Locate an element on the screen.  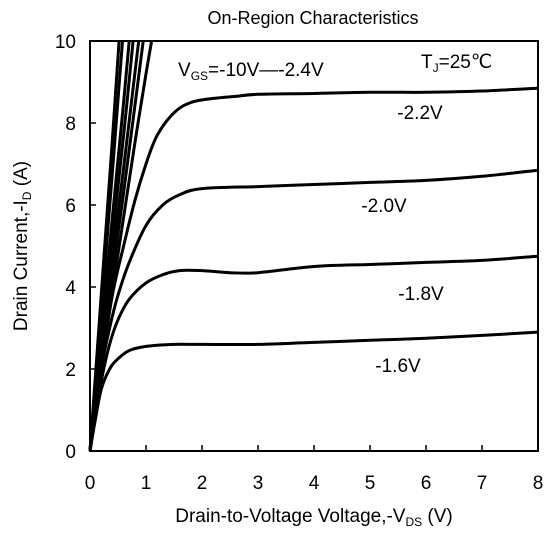
x-tick-label: 5 is located at coordinates (370, 483).